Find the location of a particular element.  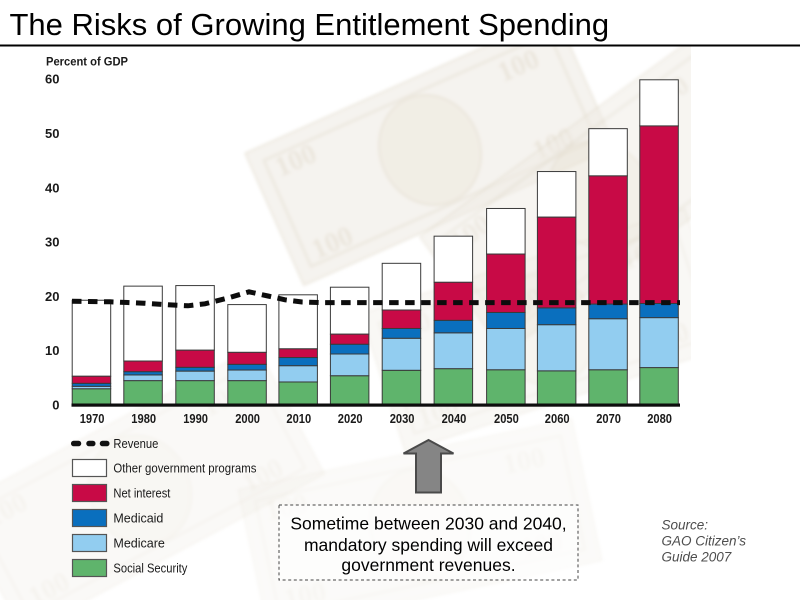

svg-text: 10 is located at coordinates (52, 350).